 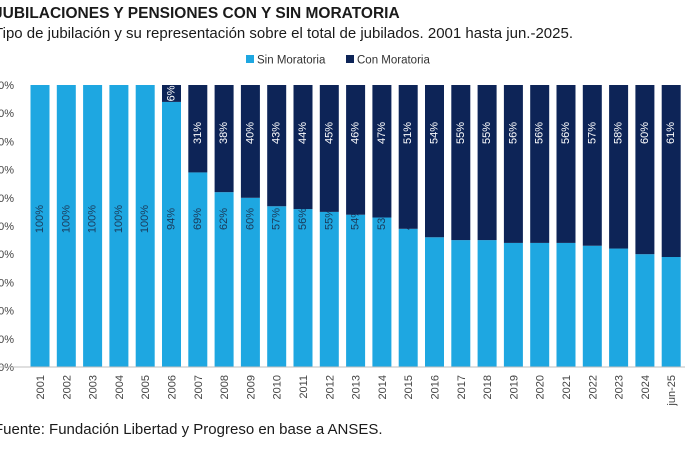 What do you see at coordinates (541, 387) in the screenshot?
I see `x-tick-label: 2020` at bounding box center [541, 387].